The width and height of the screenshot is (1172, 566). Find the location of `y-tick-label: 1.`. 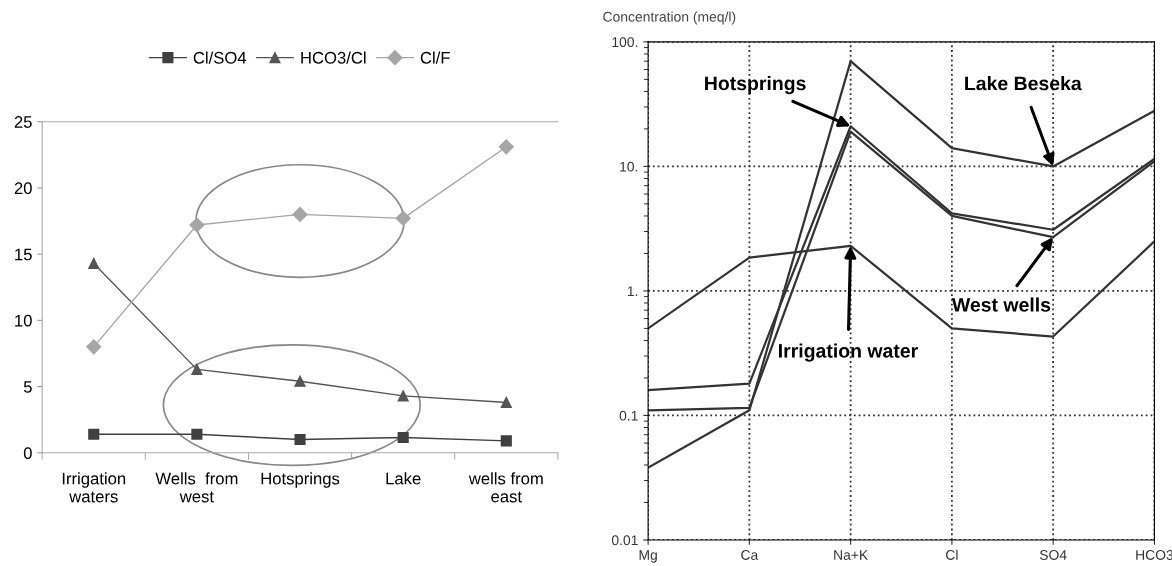

y-tick-label: 1. is located at coordinates (632, 291).